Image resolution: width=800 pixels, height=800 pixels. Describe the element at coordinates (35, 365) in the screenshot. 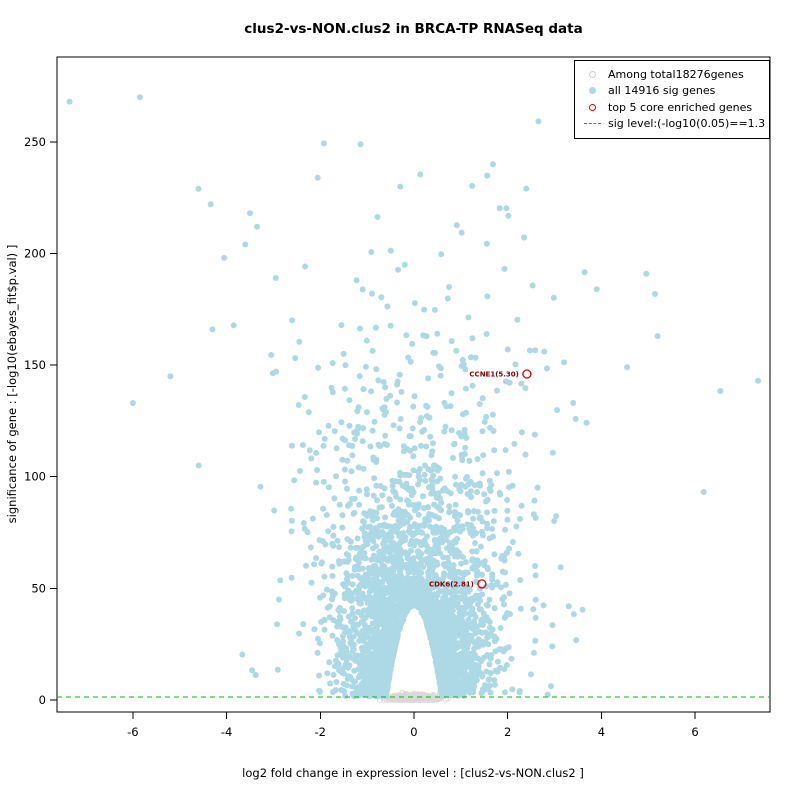

I see `svg-text: 150` at that location.